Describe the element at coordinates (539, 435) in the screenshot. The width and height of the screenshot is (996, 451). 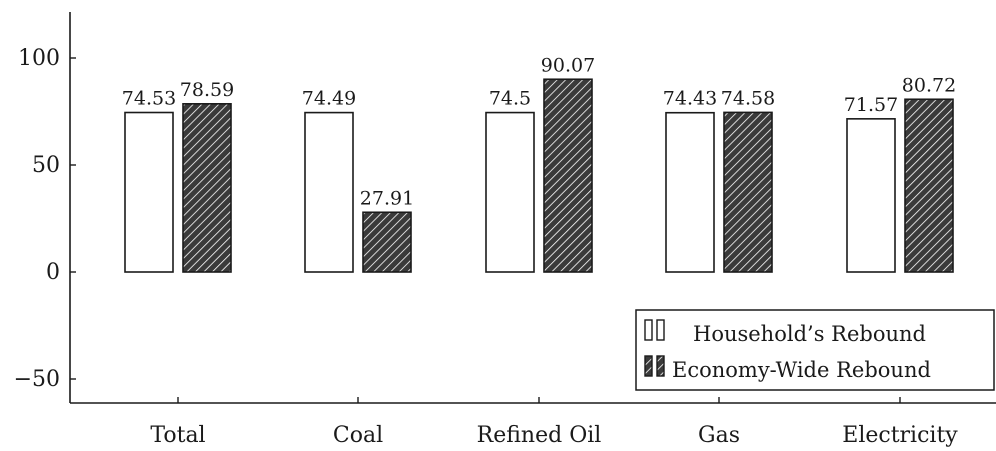
I see `x-tick-label: Refined Oil` at that location.